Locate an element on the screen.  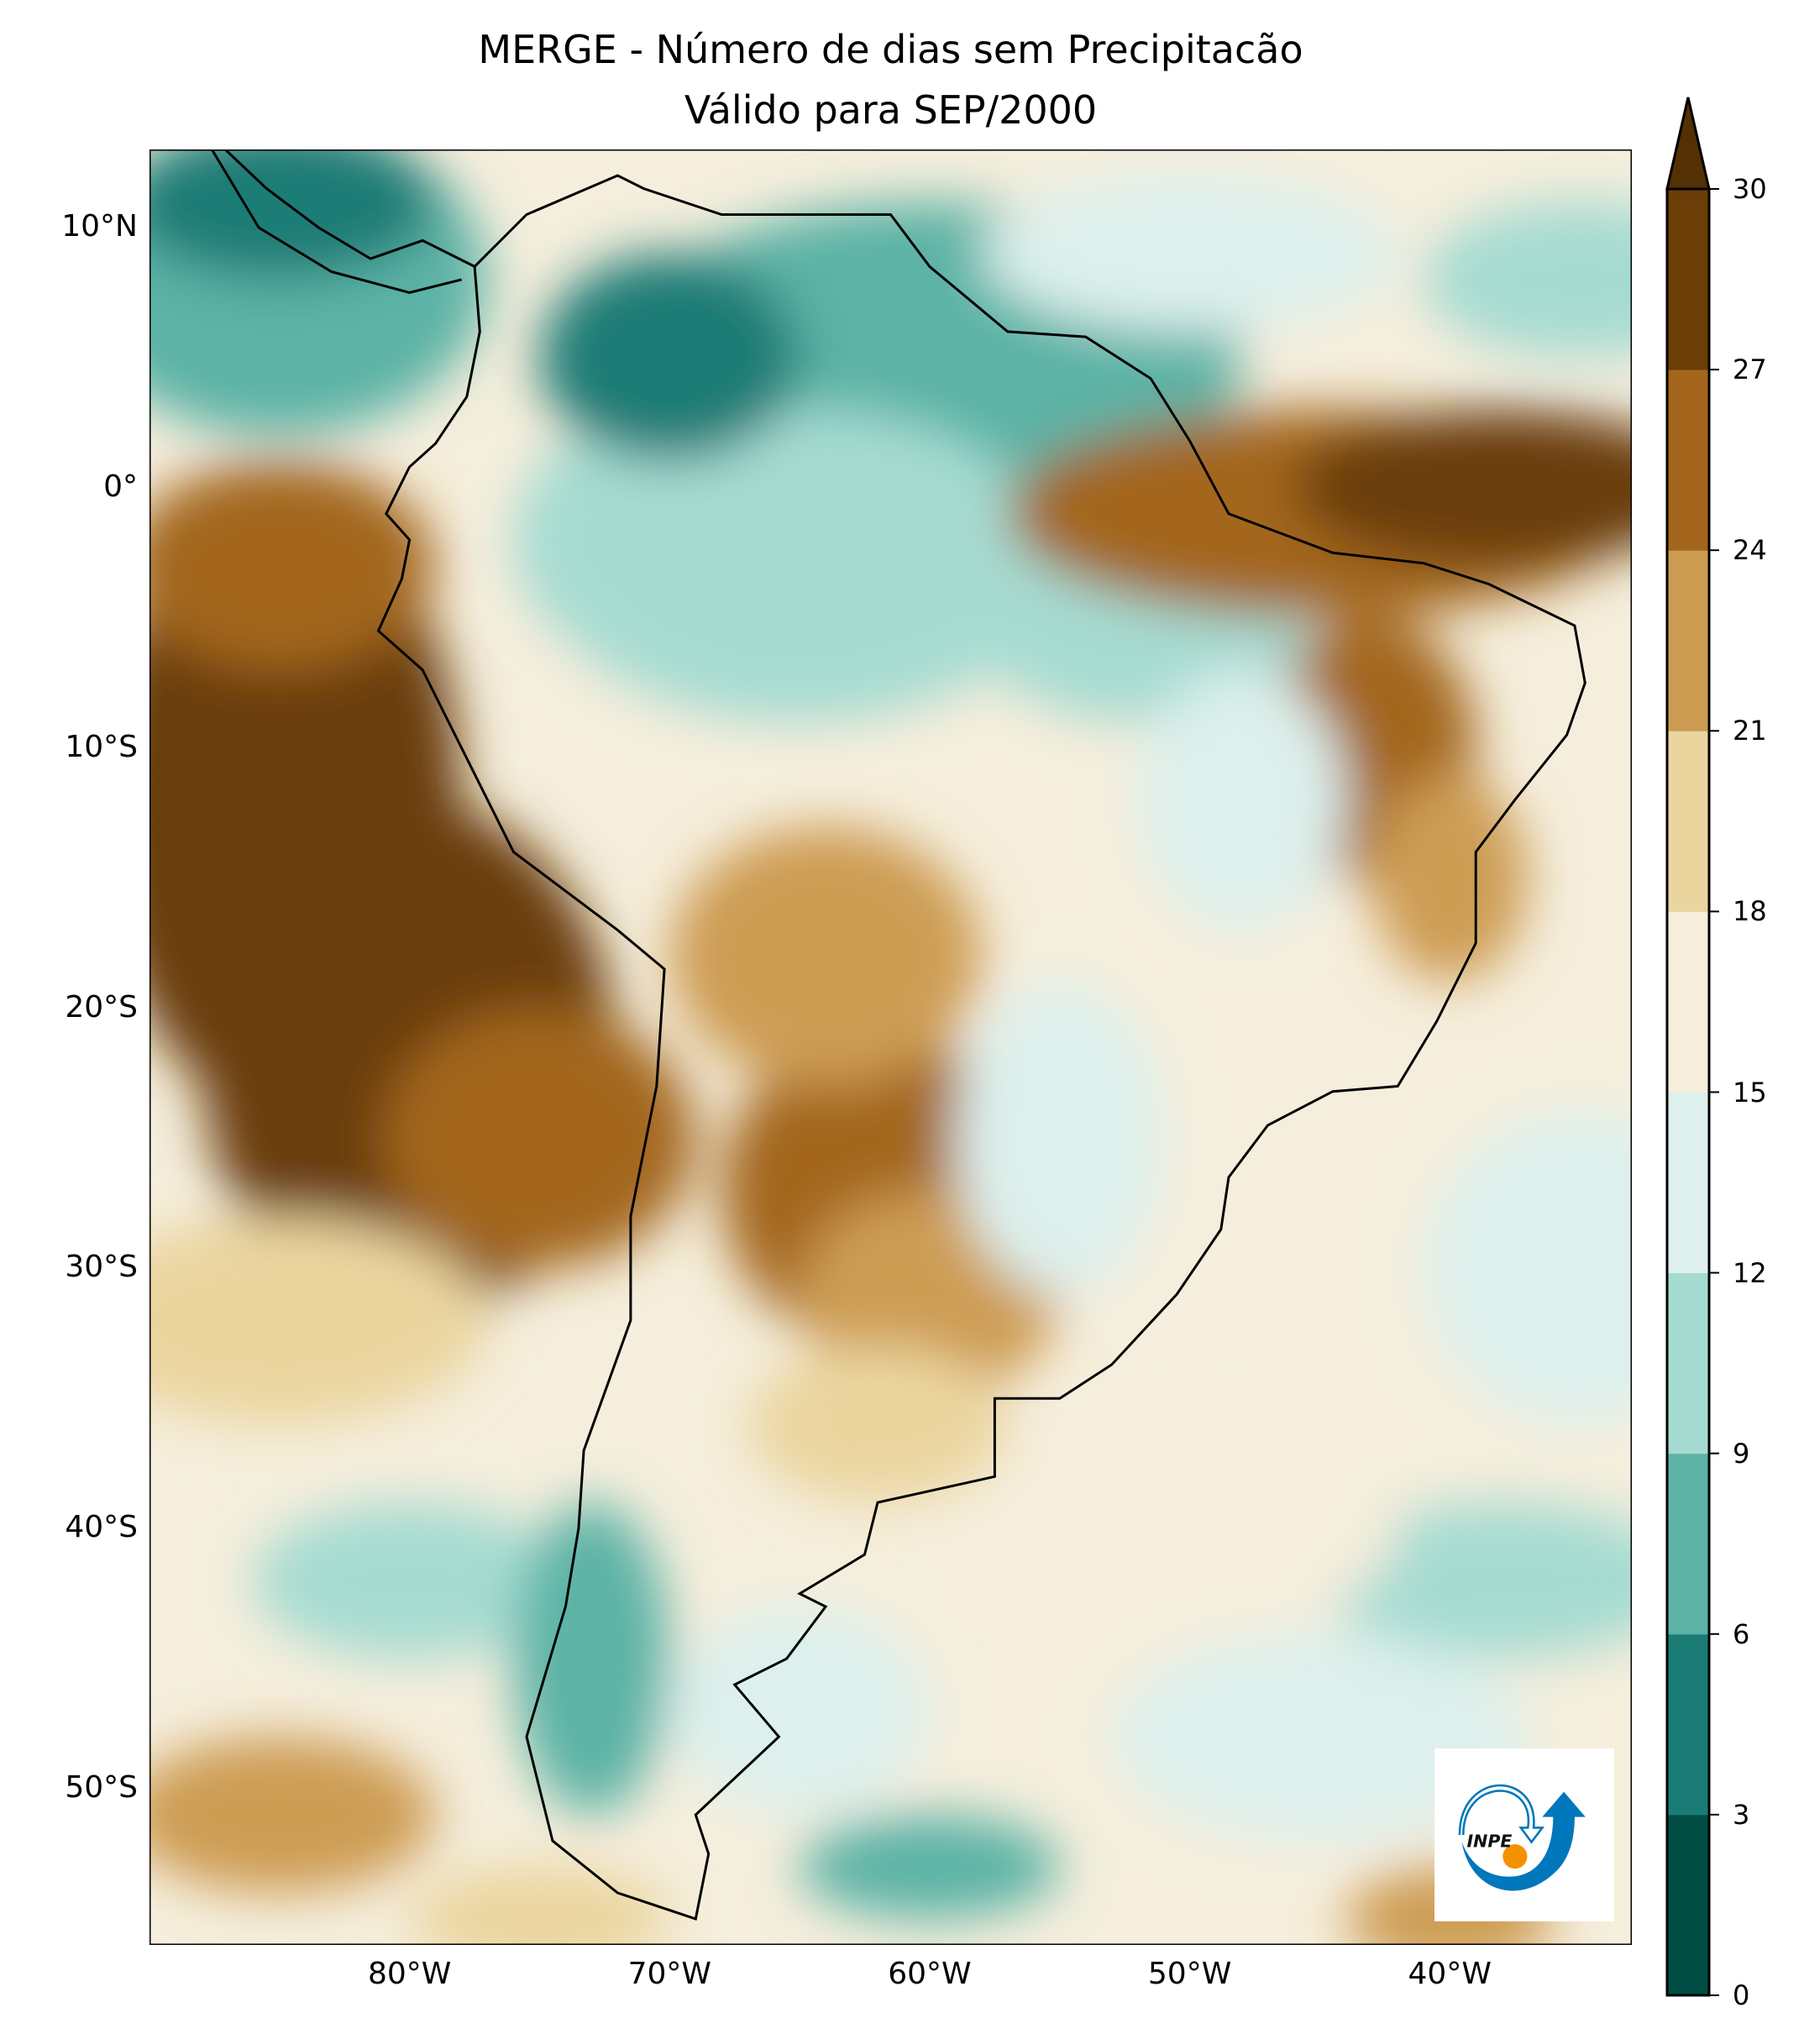
central-america-coastline is located at coordinates (342, 221).